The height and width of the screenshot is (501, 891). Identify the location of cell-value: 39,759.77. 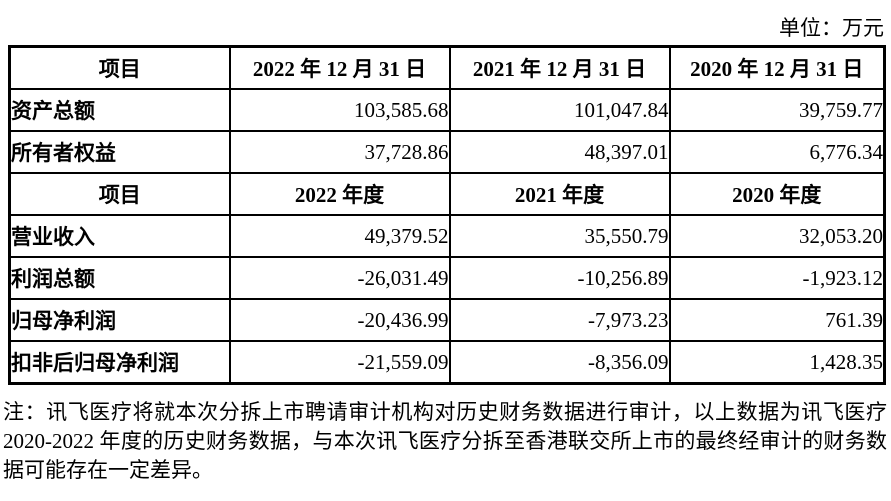
(777, 110).